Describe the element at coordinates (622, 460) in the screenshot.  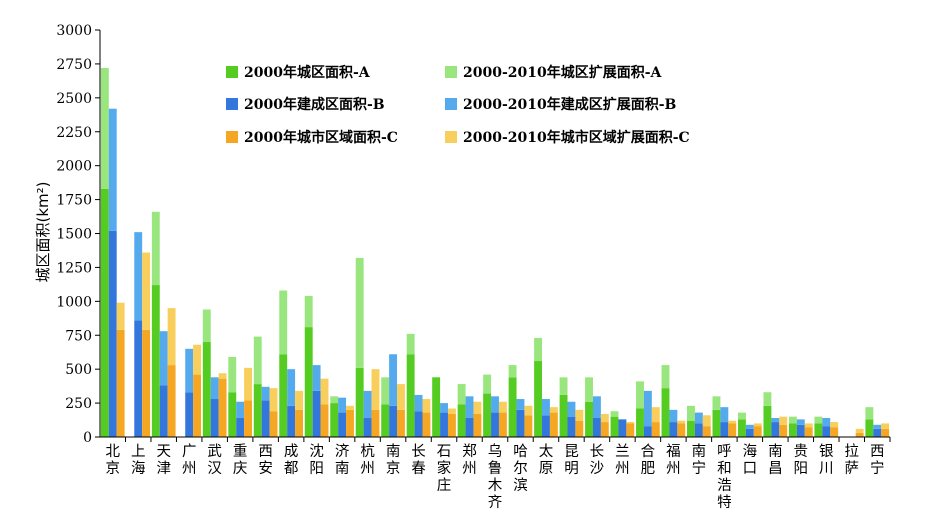
I see `x-tick-label: 兰州` at that location.